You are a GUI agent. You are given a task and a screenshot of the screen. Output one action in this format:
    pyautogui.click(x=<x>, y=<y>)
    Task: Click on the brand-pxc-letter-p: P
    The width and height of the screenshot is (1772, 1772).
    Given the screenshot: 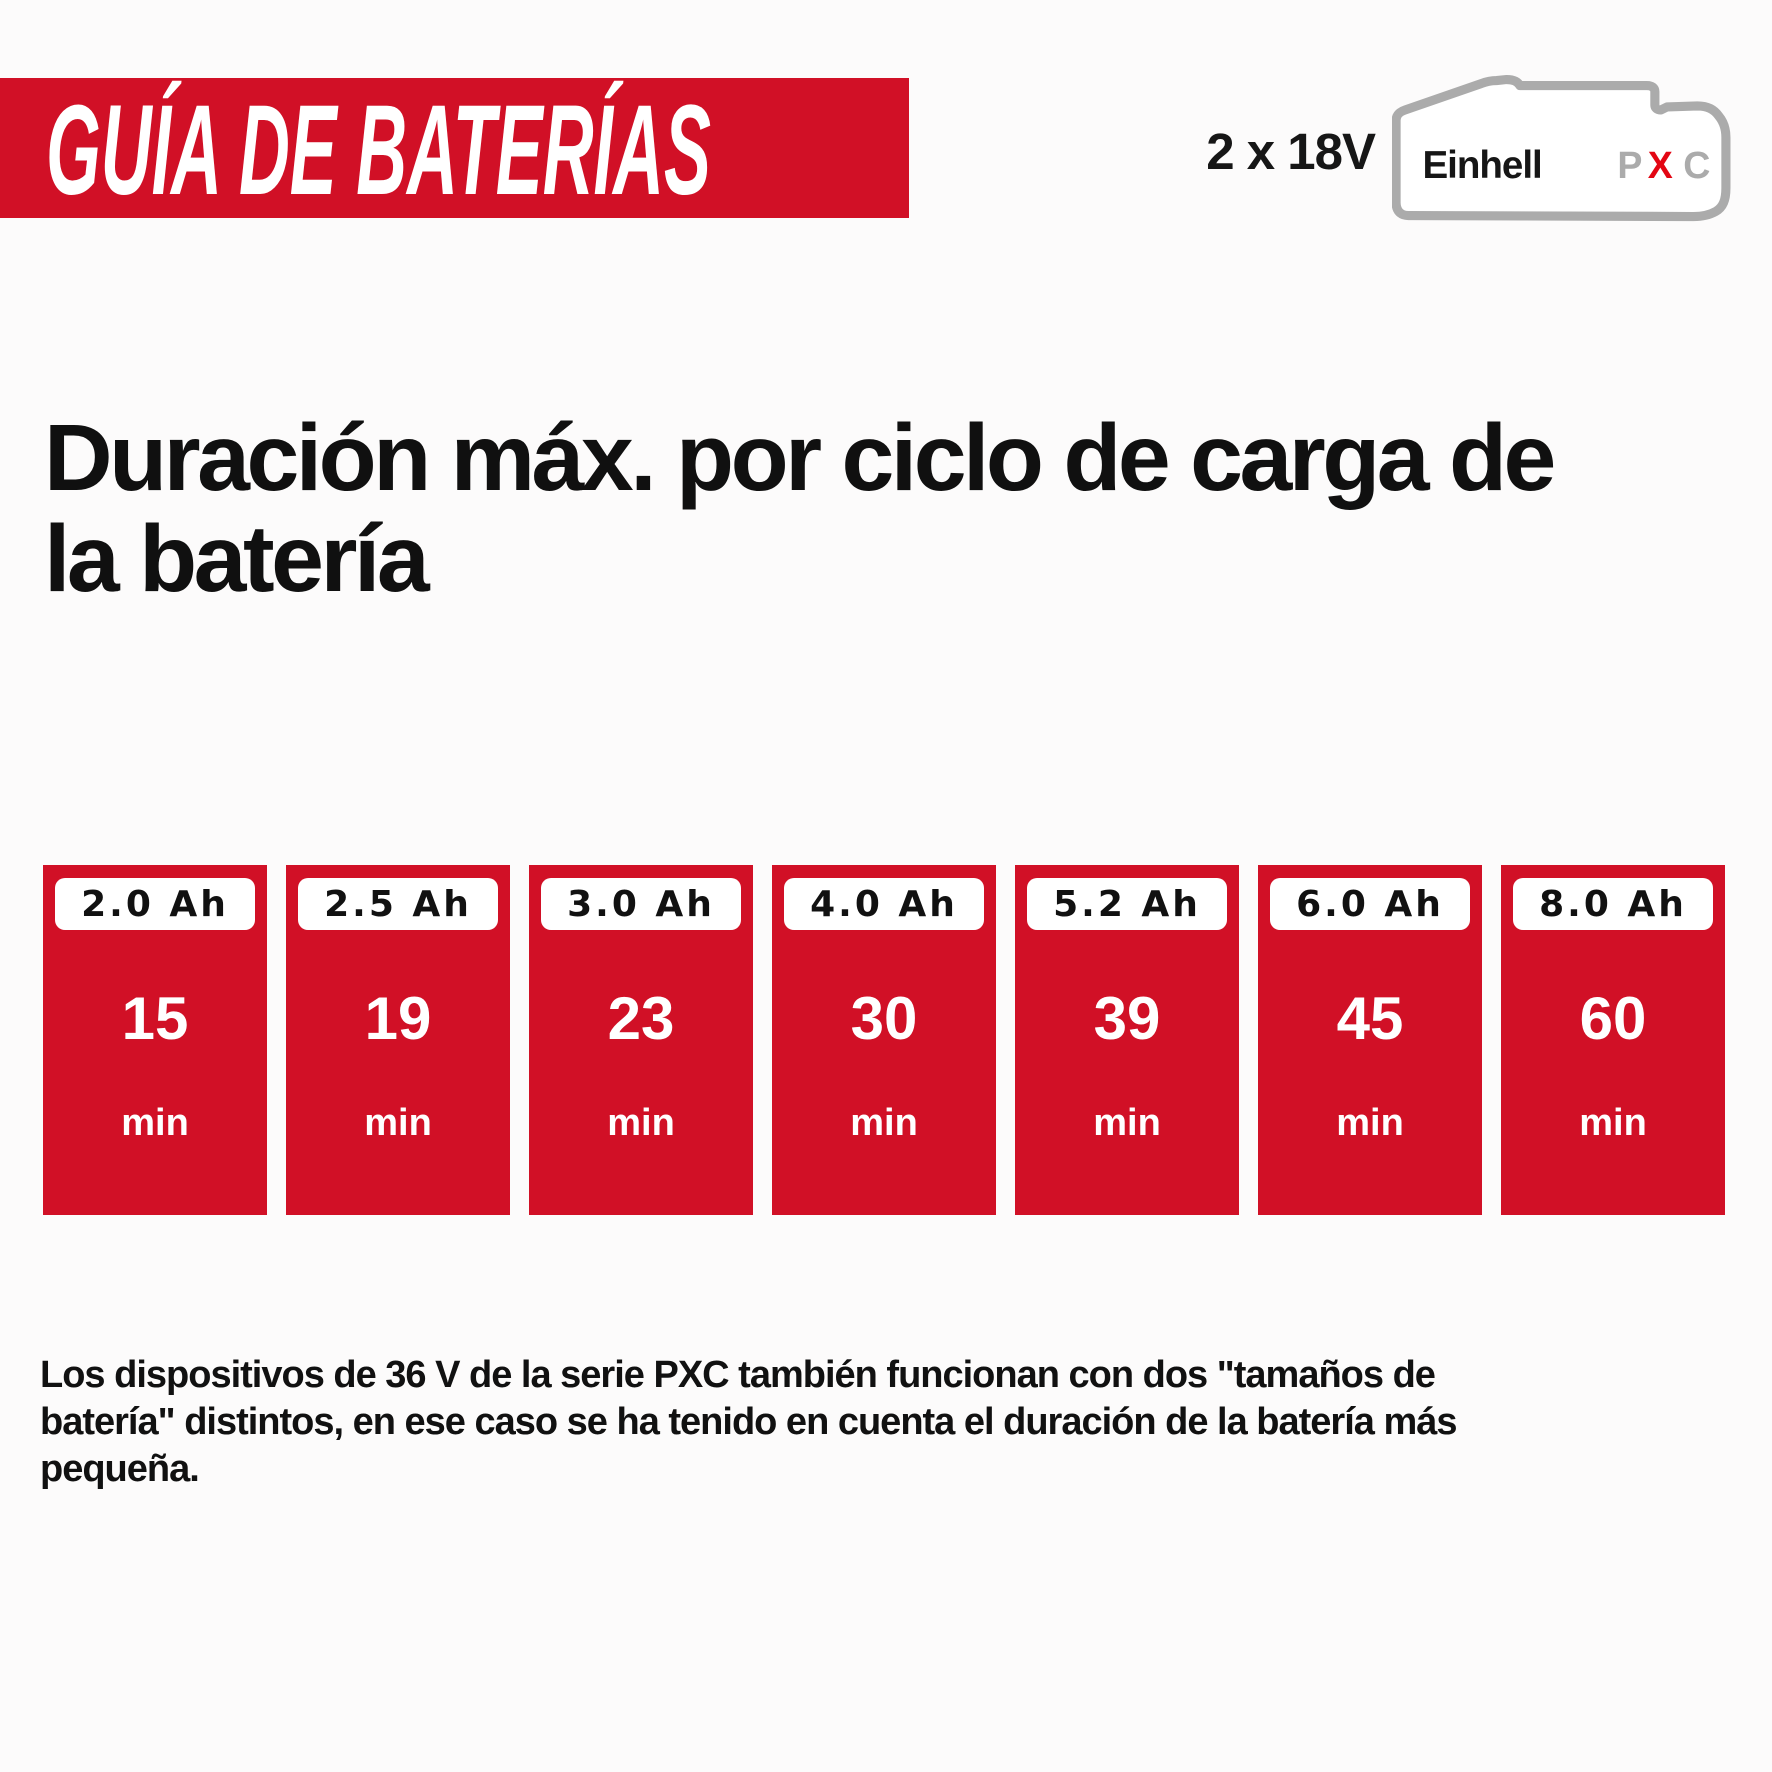 What is the action you would take?
    pyautogui.click(x=1629, y=165)
    